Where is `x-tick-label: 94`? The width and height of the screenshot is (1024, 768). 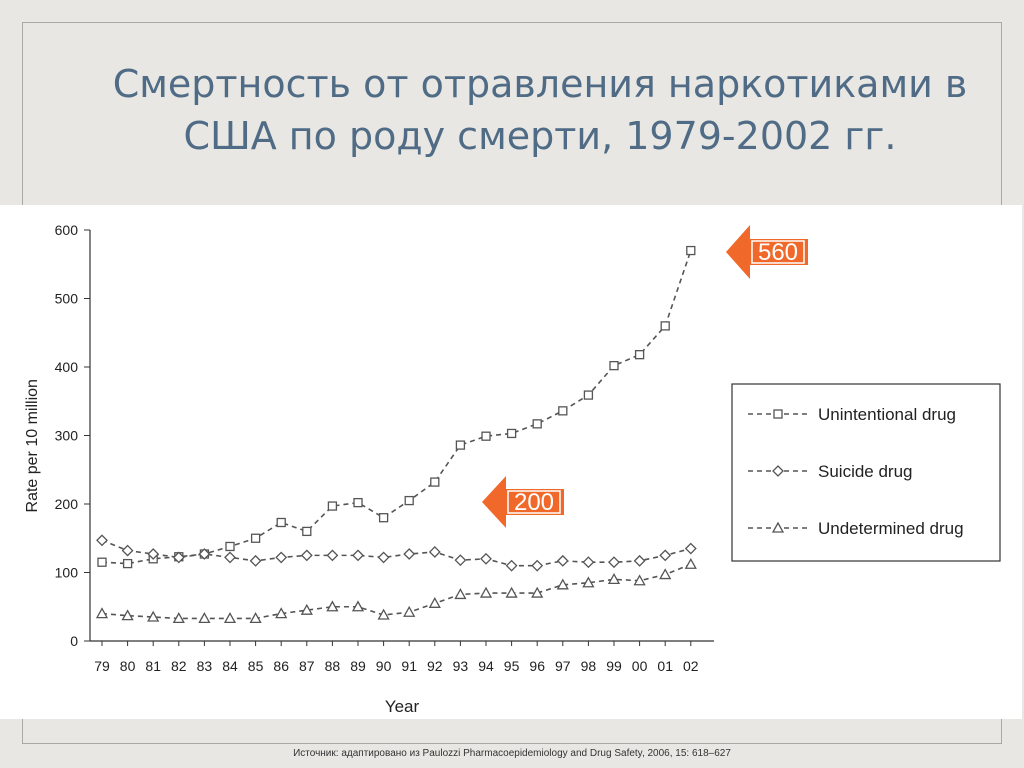 x-tick-label: 94 is located at coordinates (486, 666).